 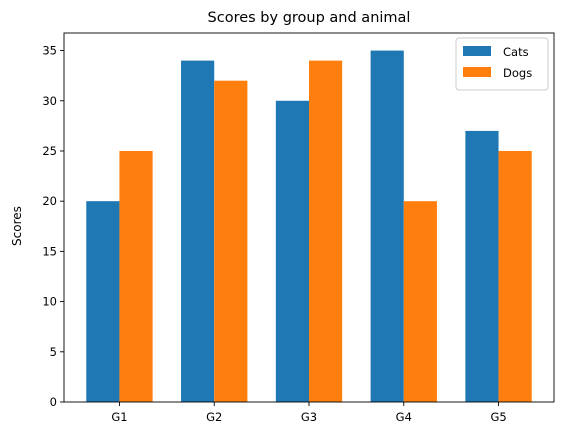 I want to click on bar-cats-g5, so click(x=482, y=266).